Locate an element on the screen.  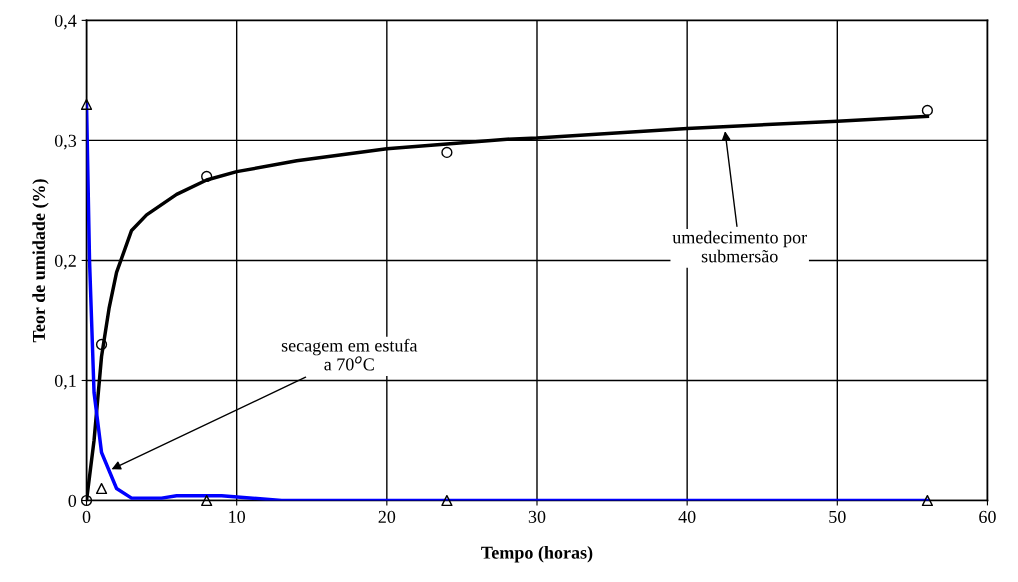
y-tick-label: 0,1 is located at coordinates (65, 382).